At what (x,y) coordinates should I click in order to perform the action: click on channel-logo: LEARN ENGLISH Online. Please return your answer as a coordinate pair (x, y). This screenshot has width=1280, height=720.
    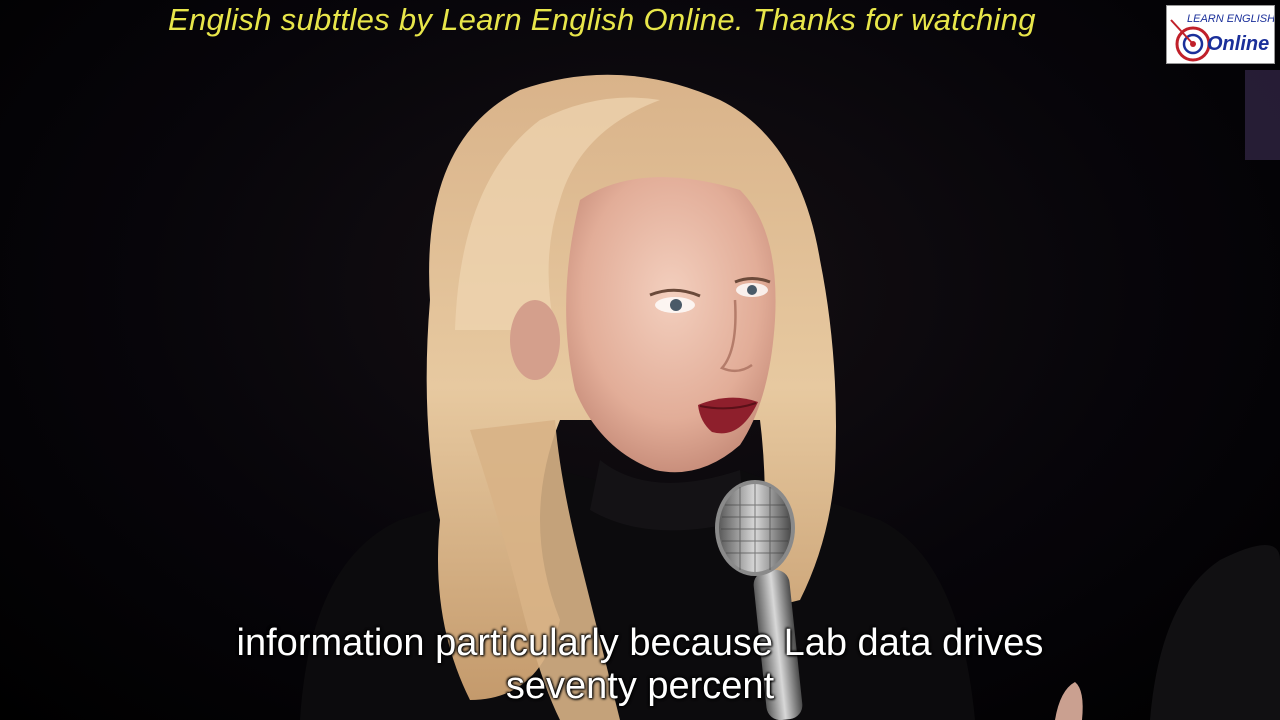
    Looking at the image, I should click on (1220, 34).